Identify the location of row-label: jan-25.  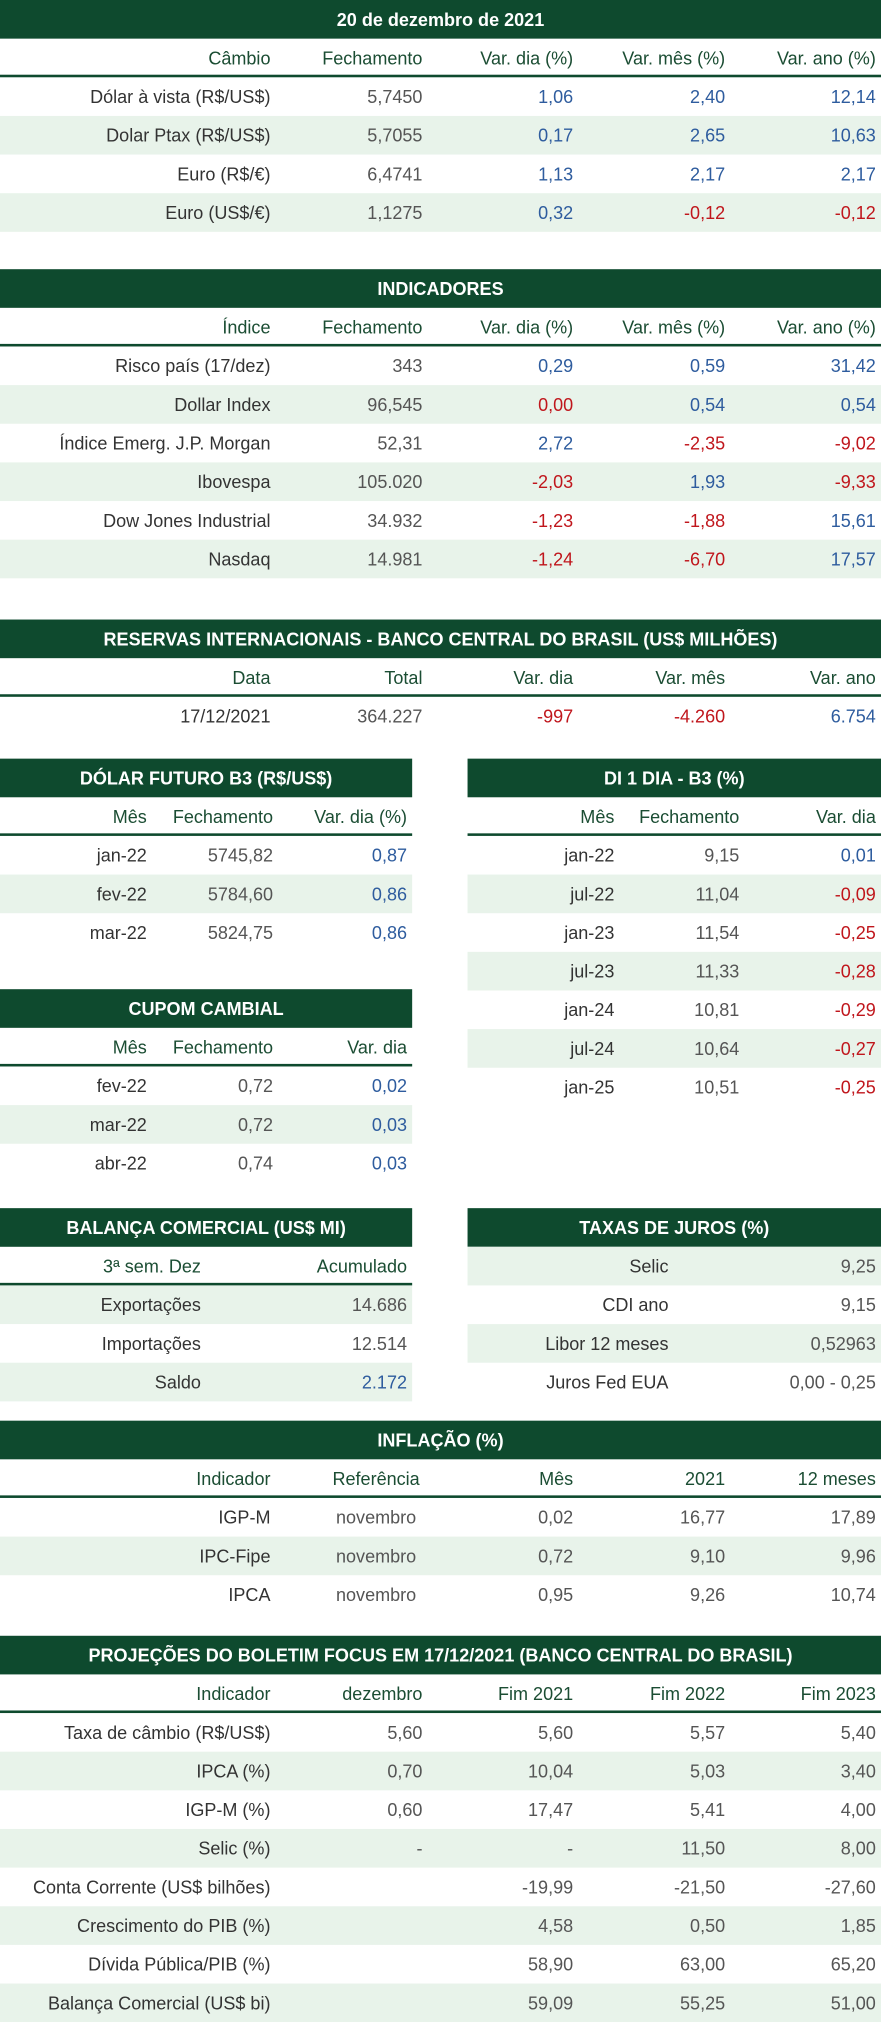
(589, 1087).